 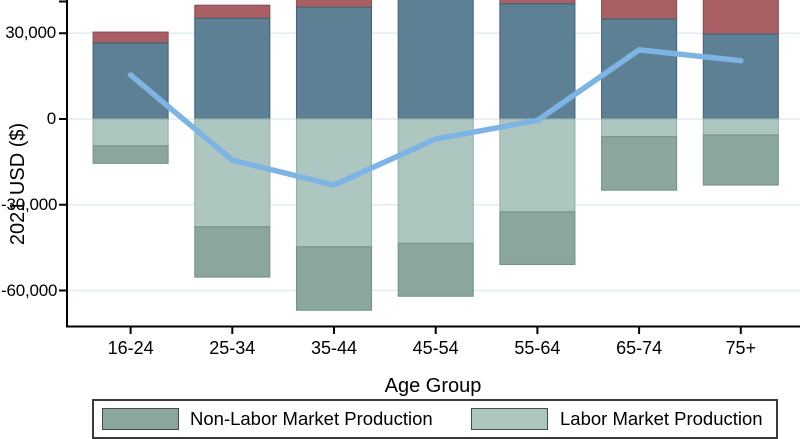 What do you see at coordinates (435, 348) in the screenshot?
I see `x-tick-label: 45-54` at bounding box center [435, 348].